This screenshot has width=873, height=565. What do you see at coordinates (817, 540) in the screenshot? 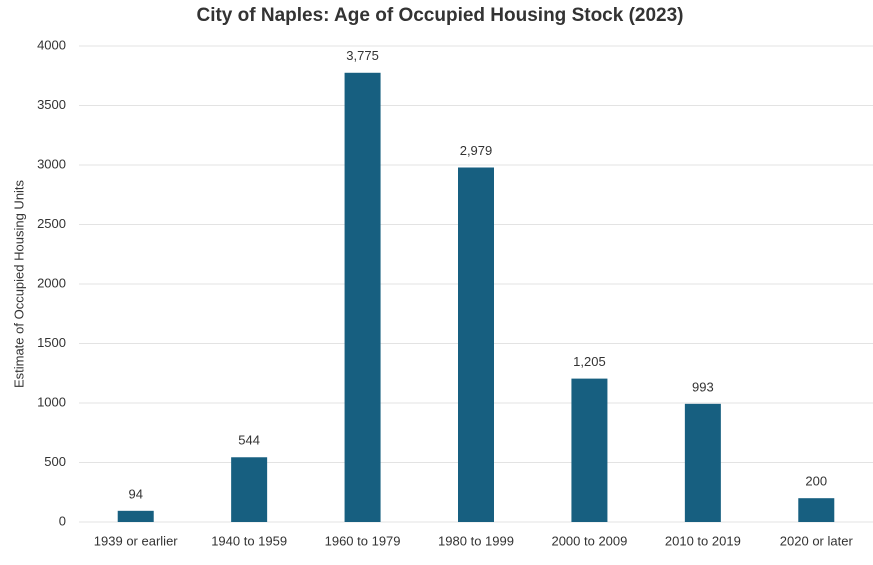
I see `x-tick-label: 2020 or later` at bounding box center [817, 540].